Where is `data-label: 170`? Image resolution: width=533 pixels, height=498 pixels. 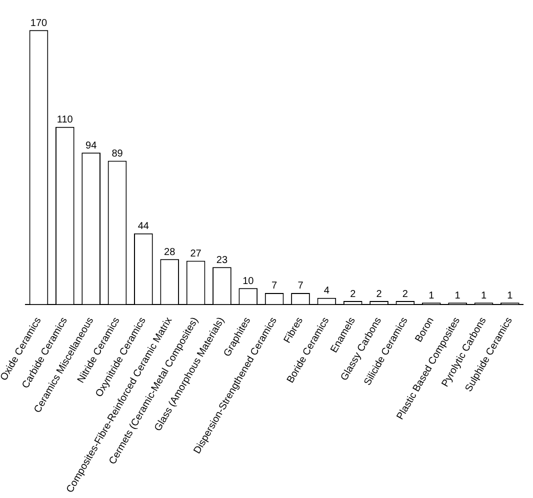 data-label: 170 is located at coordinates (39, 23).